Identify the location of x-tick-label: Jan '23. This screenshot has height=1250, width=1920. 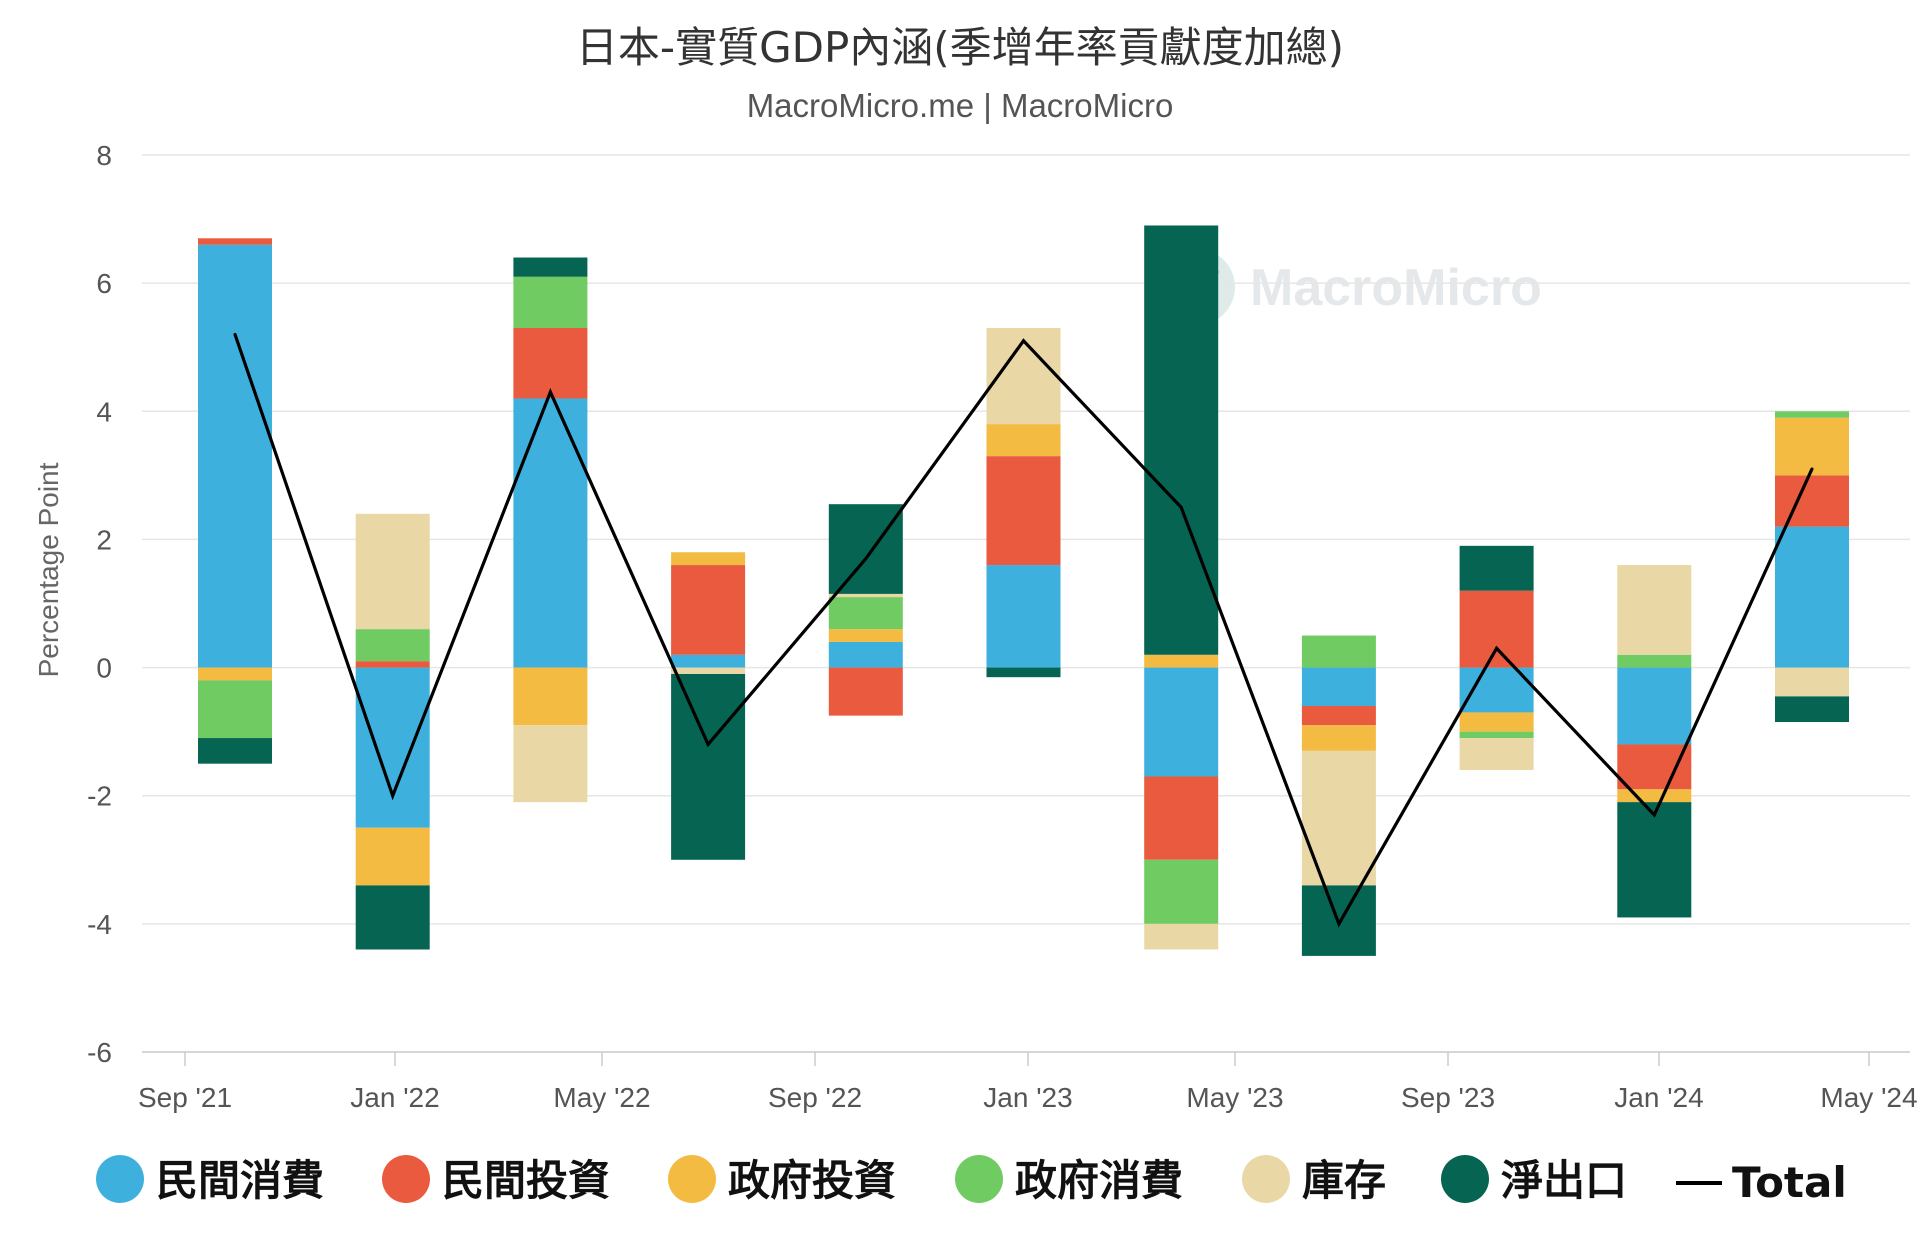
(1027, 1097).